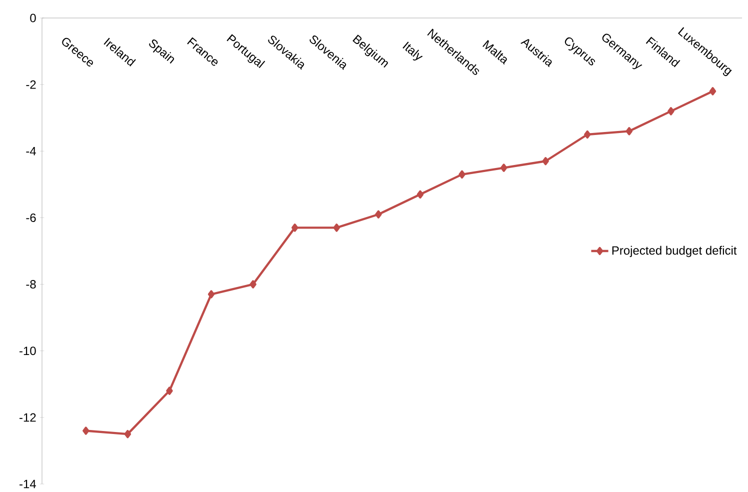 The image size is (748, 492). I want to click on y-tick-label: 0, so click(33, 18).